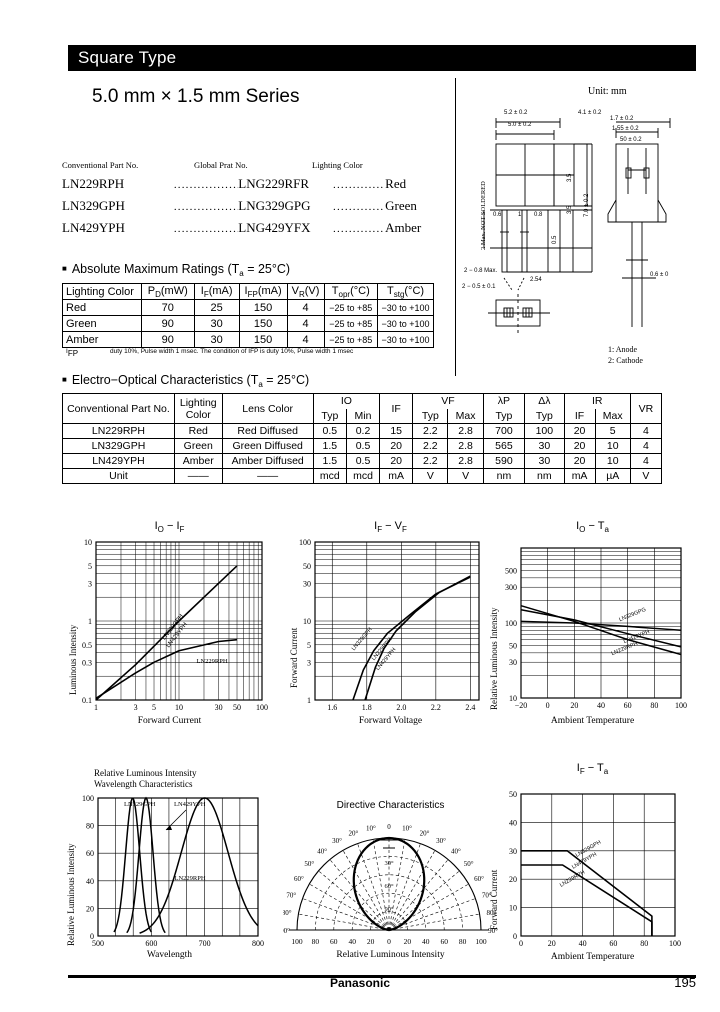  I want to click on pin-assignment-note: 1: Anode 2: Cathode, so click(625, 355).